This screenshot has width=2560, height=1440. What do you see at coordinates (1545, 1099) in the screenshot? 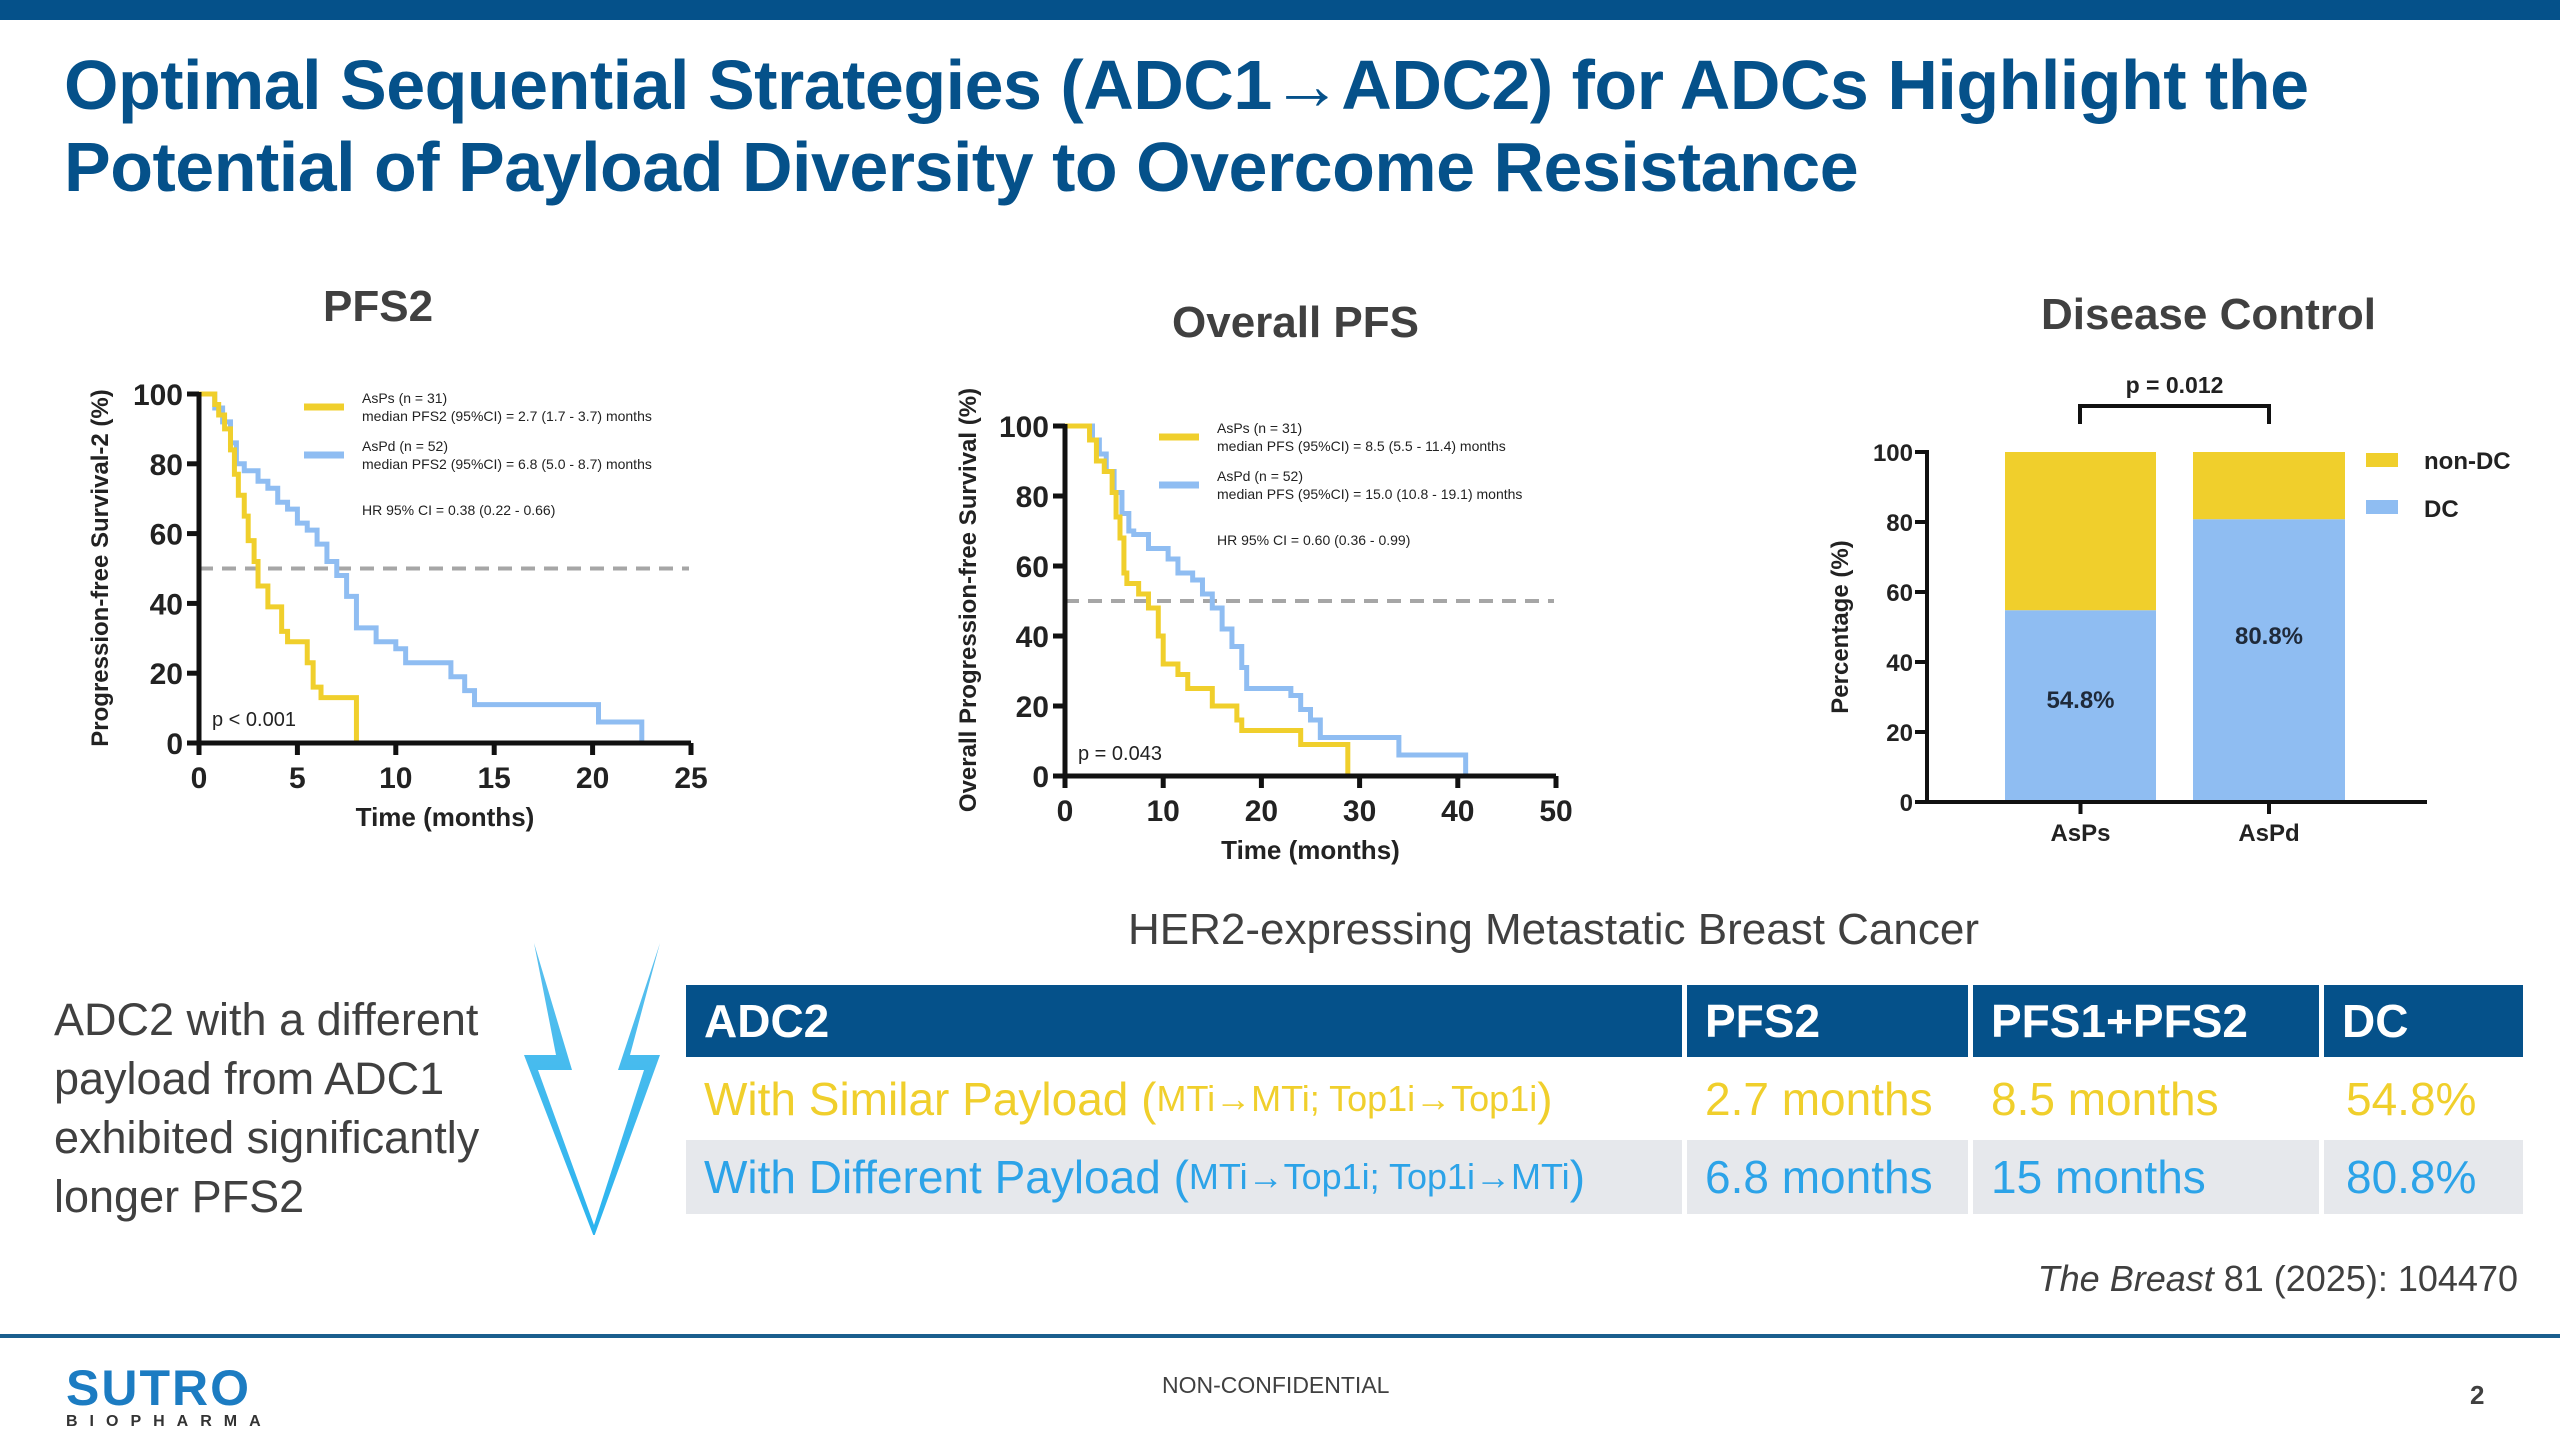
I see `row-label-end: )` at bounding box center [1545, 1099].